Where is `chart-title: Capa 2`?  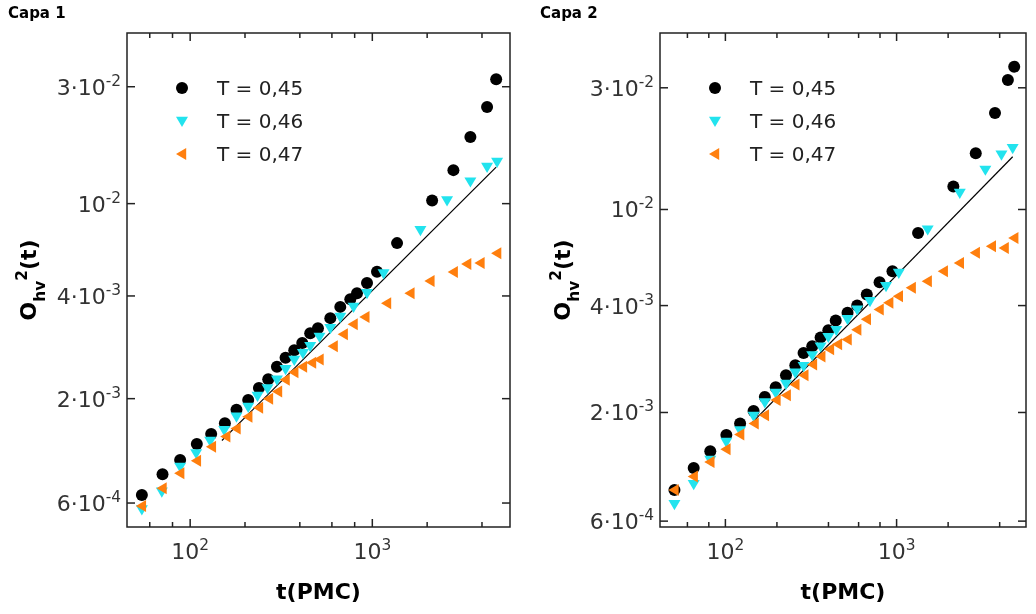
chart-title: Capa 2 is located at coordinates (569, 13).